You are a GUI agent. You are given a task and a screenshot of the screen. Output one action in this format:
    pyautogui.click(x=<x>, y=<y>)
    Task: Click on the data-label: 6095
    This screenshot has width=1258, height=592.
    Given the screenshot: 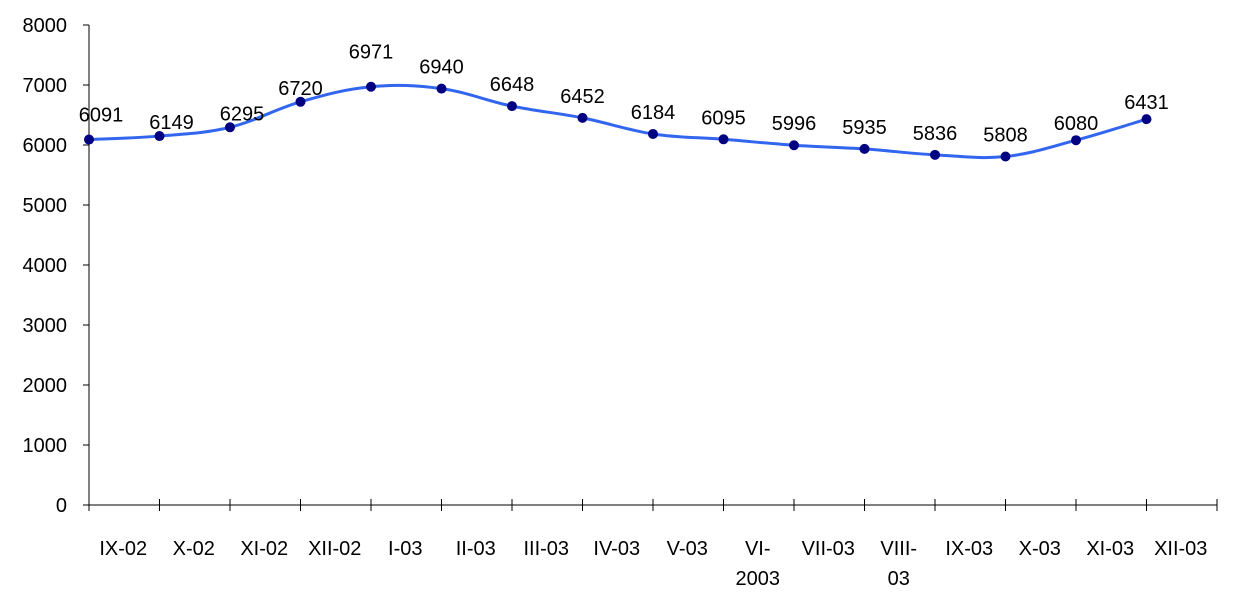 What is the action you would take?
    pyautogui.click(x=723, y=118)
    